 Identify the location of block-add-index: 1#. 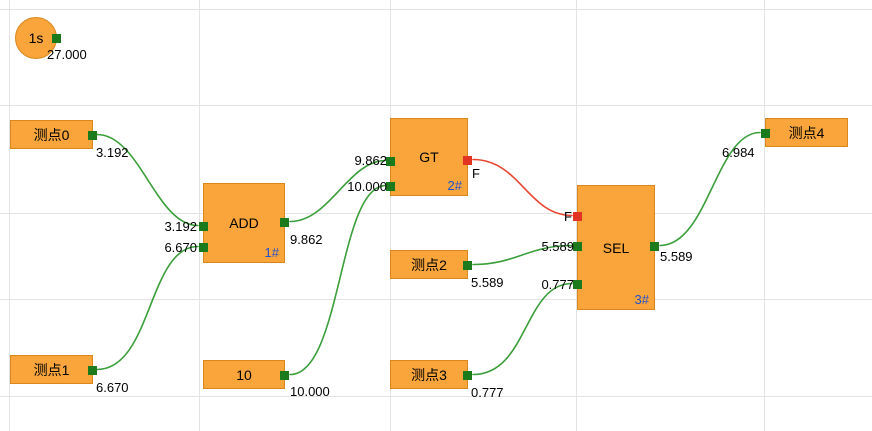
(271, 252).